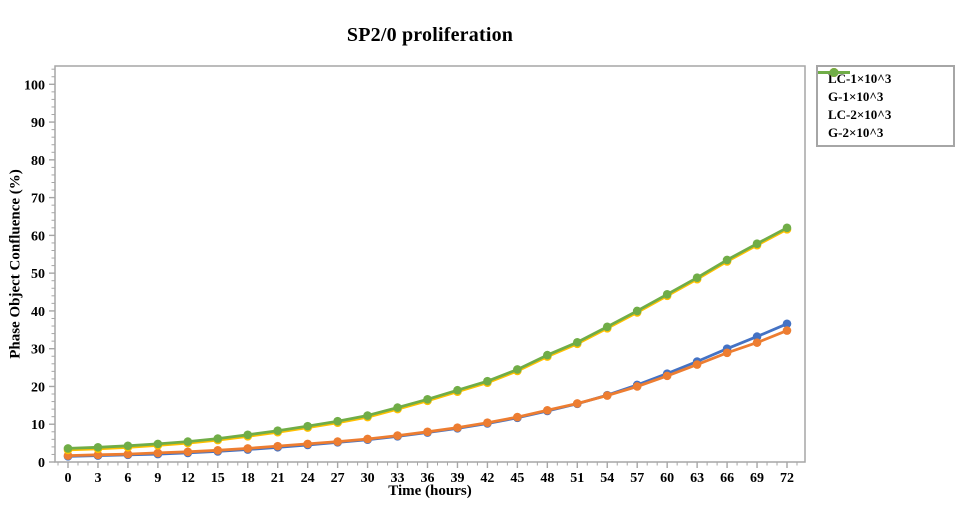 This screenshot has height=507, width=957. Describe the element at coordinates (38, 387) in the screenshot. I see `y-tick-label: 20` at that location.